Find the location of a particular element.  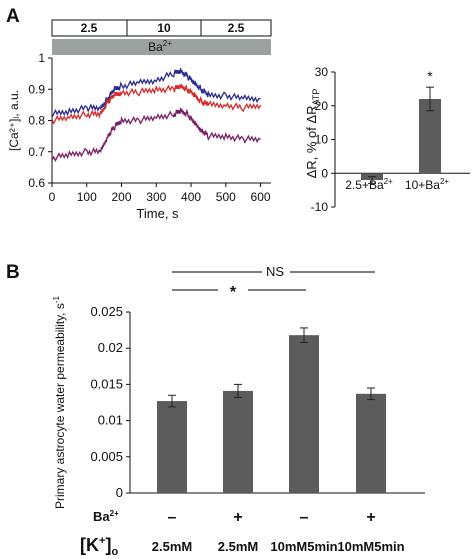

k-row-label-main: [K is located at coordinates (89, 545).